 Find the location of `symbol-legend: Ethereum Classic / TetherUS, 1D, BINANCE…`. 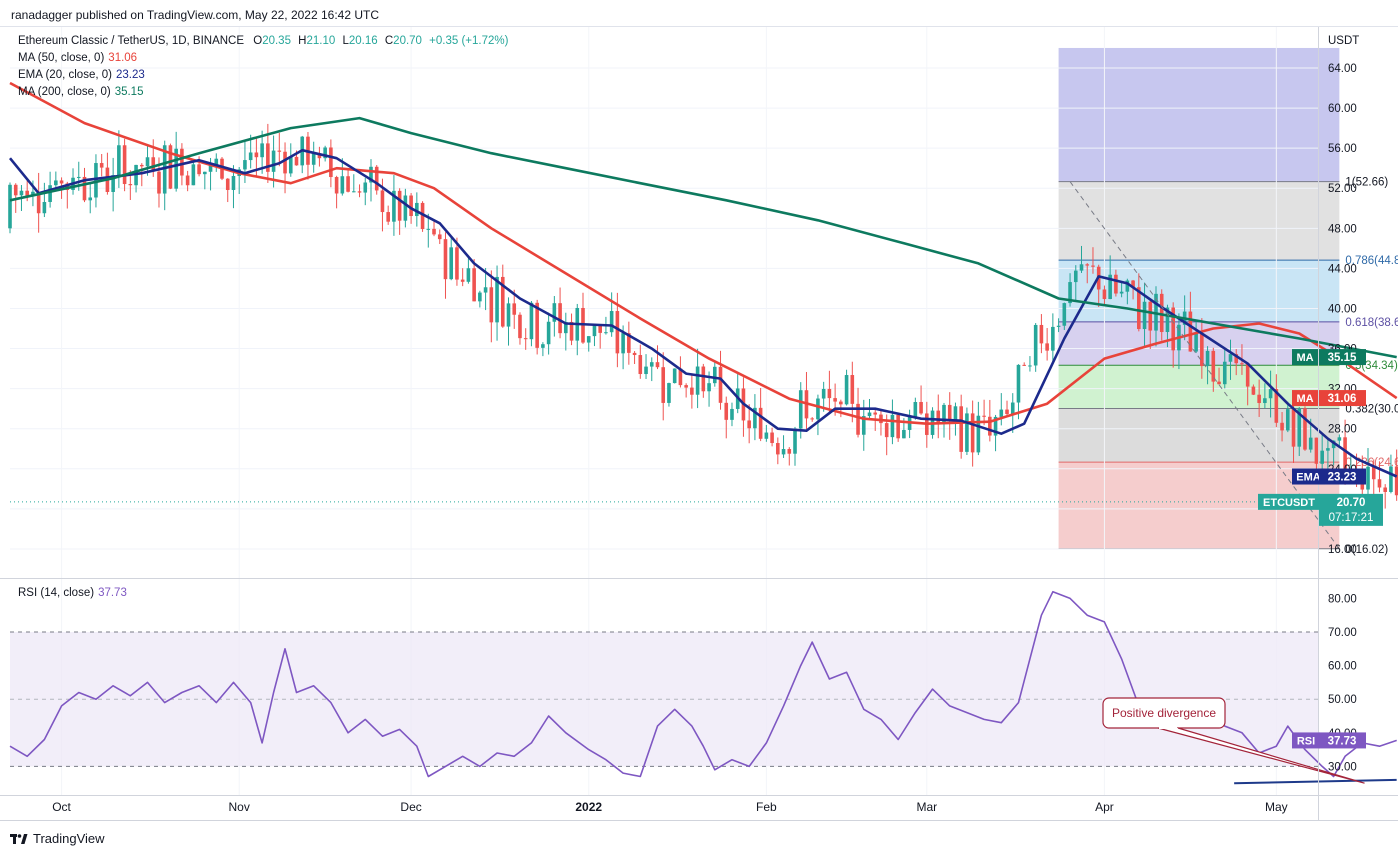

symbol-legend: Ethereum Classic / TetherUS, 1D, BINANCE… is located at coordinates (263, 41).